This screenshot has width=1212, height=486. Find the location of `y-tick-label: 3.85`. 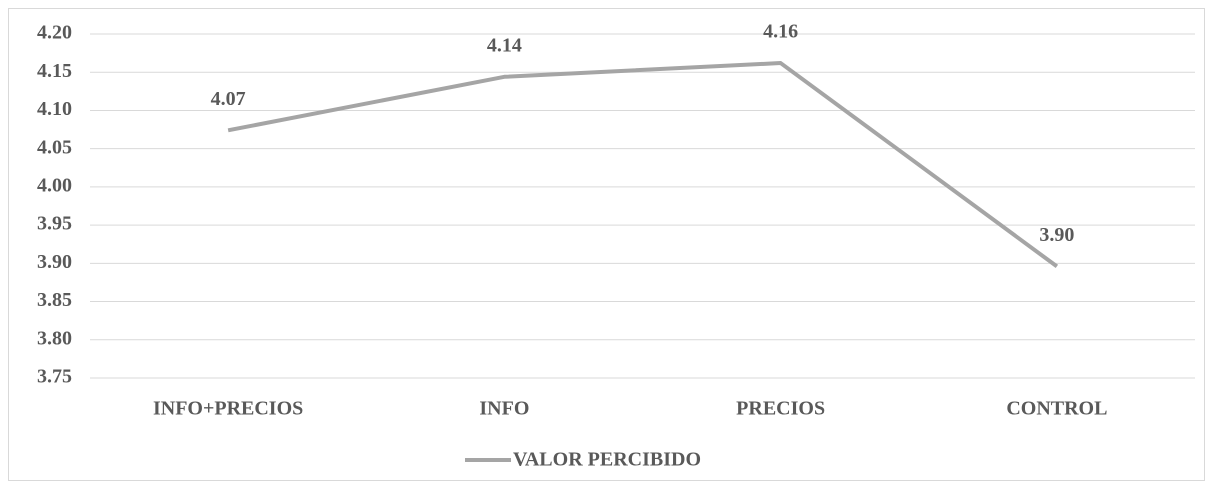

y-tick-label: 3.85 is located at coordinates (54, 300).